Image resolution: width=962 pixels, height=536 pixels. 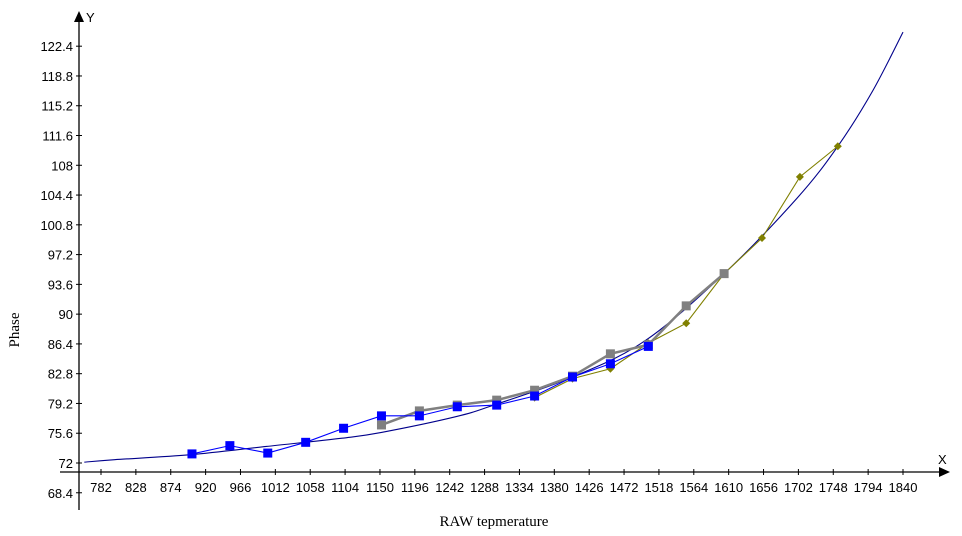 What do you see at coordinates (868, 487) in the screenshot?
I see `x-tick-label: 1794` at bounding box center [868, 487].